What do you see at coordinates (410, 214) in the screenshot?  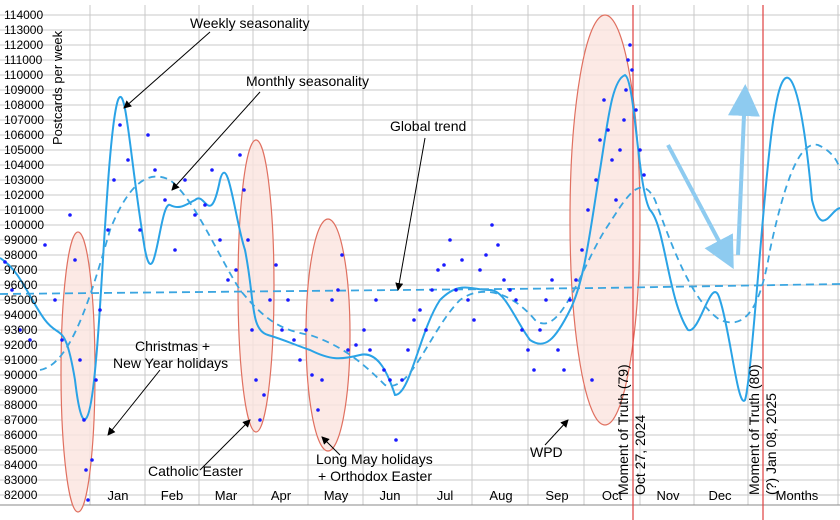 I see `arrow-trend` at bounding box center [410, 214].